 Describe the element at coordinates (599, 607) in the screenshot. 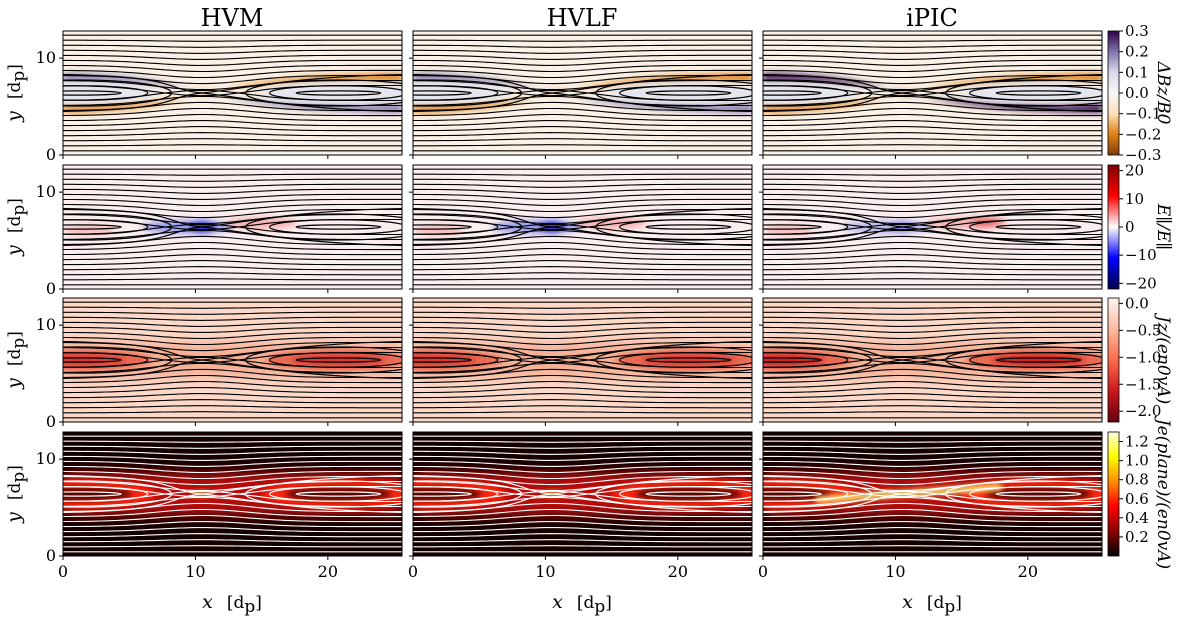

I see `x-axis-unit-sub: p` at that location.